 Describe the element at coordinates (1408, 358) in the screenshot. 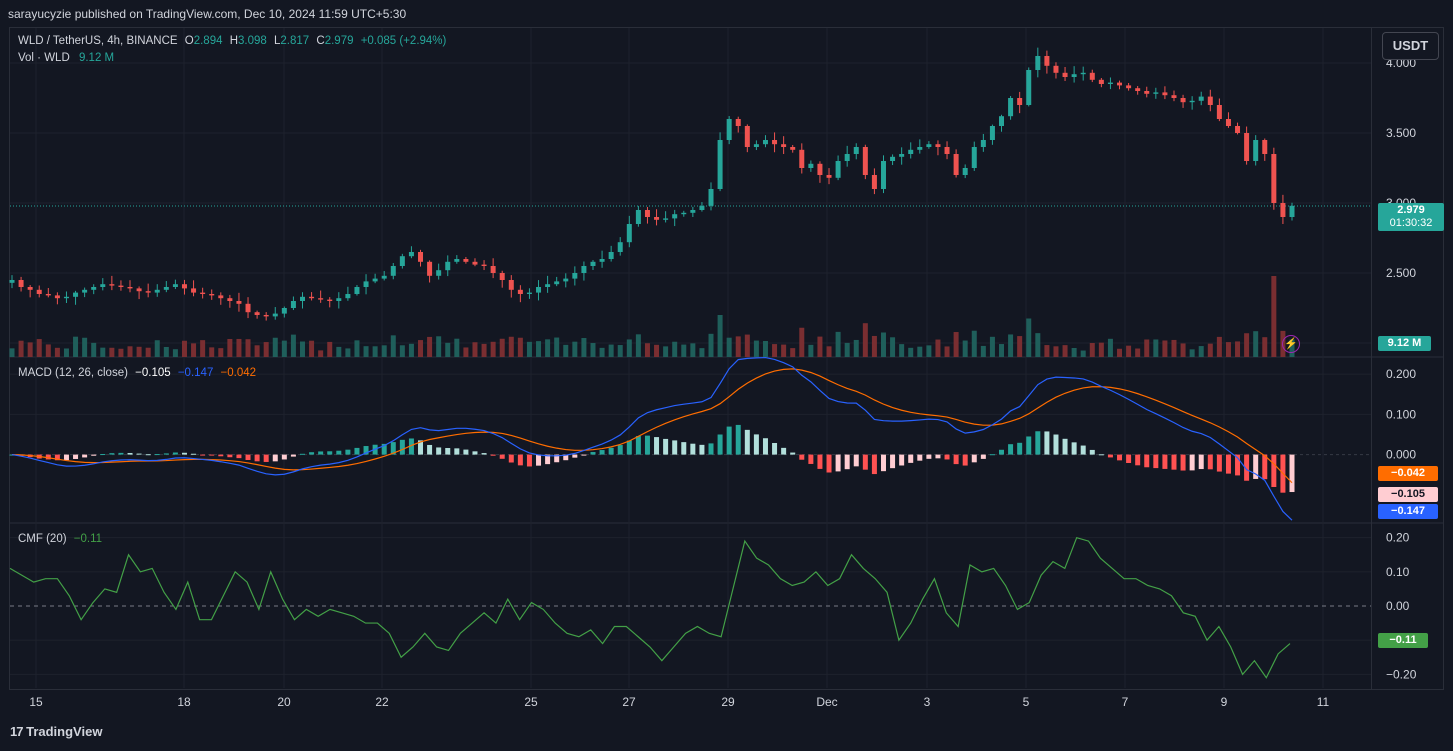

I see `price-axis-frame` at that location.